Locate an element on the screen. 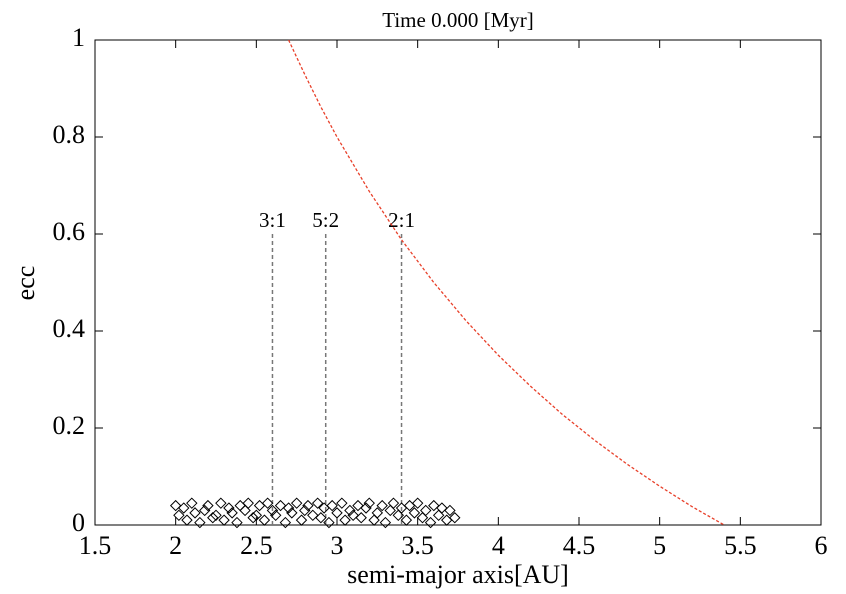 The width and height of the screenshot is (846, 594). y-tick-label: 0.2 is located at coordinates (69, 425).